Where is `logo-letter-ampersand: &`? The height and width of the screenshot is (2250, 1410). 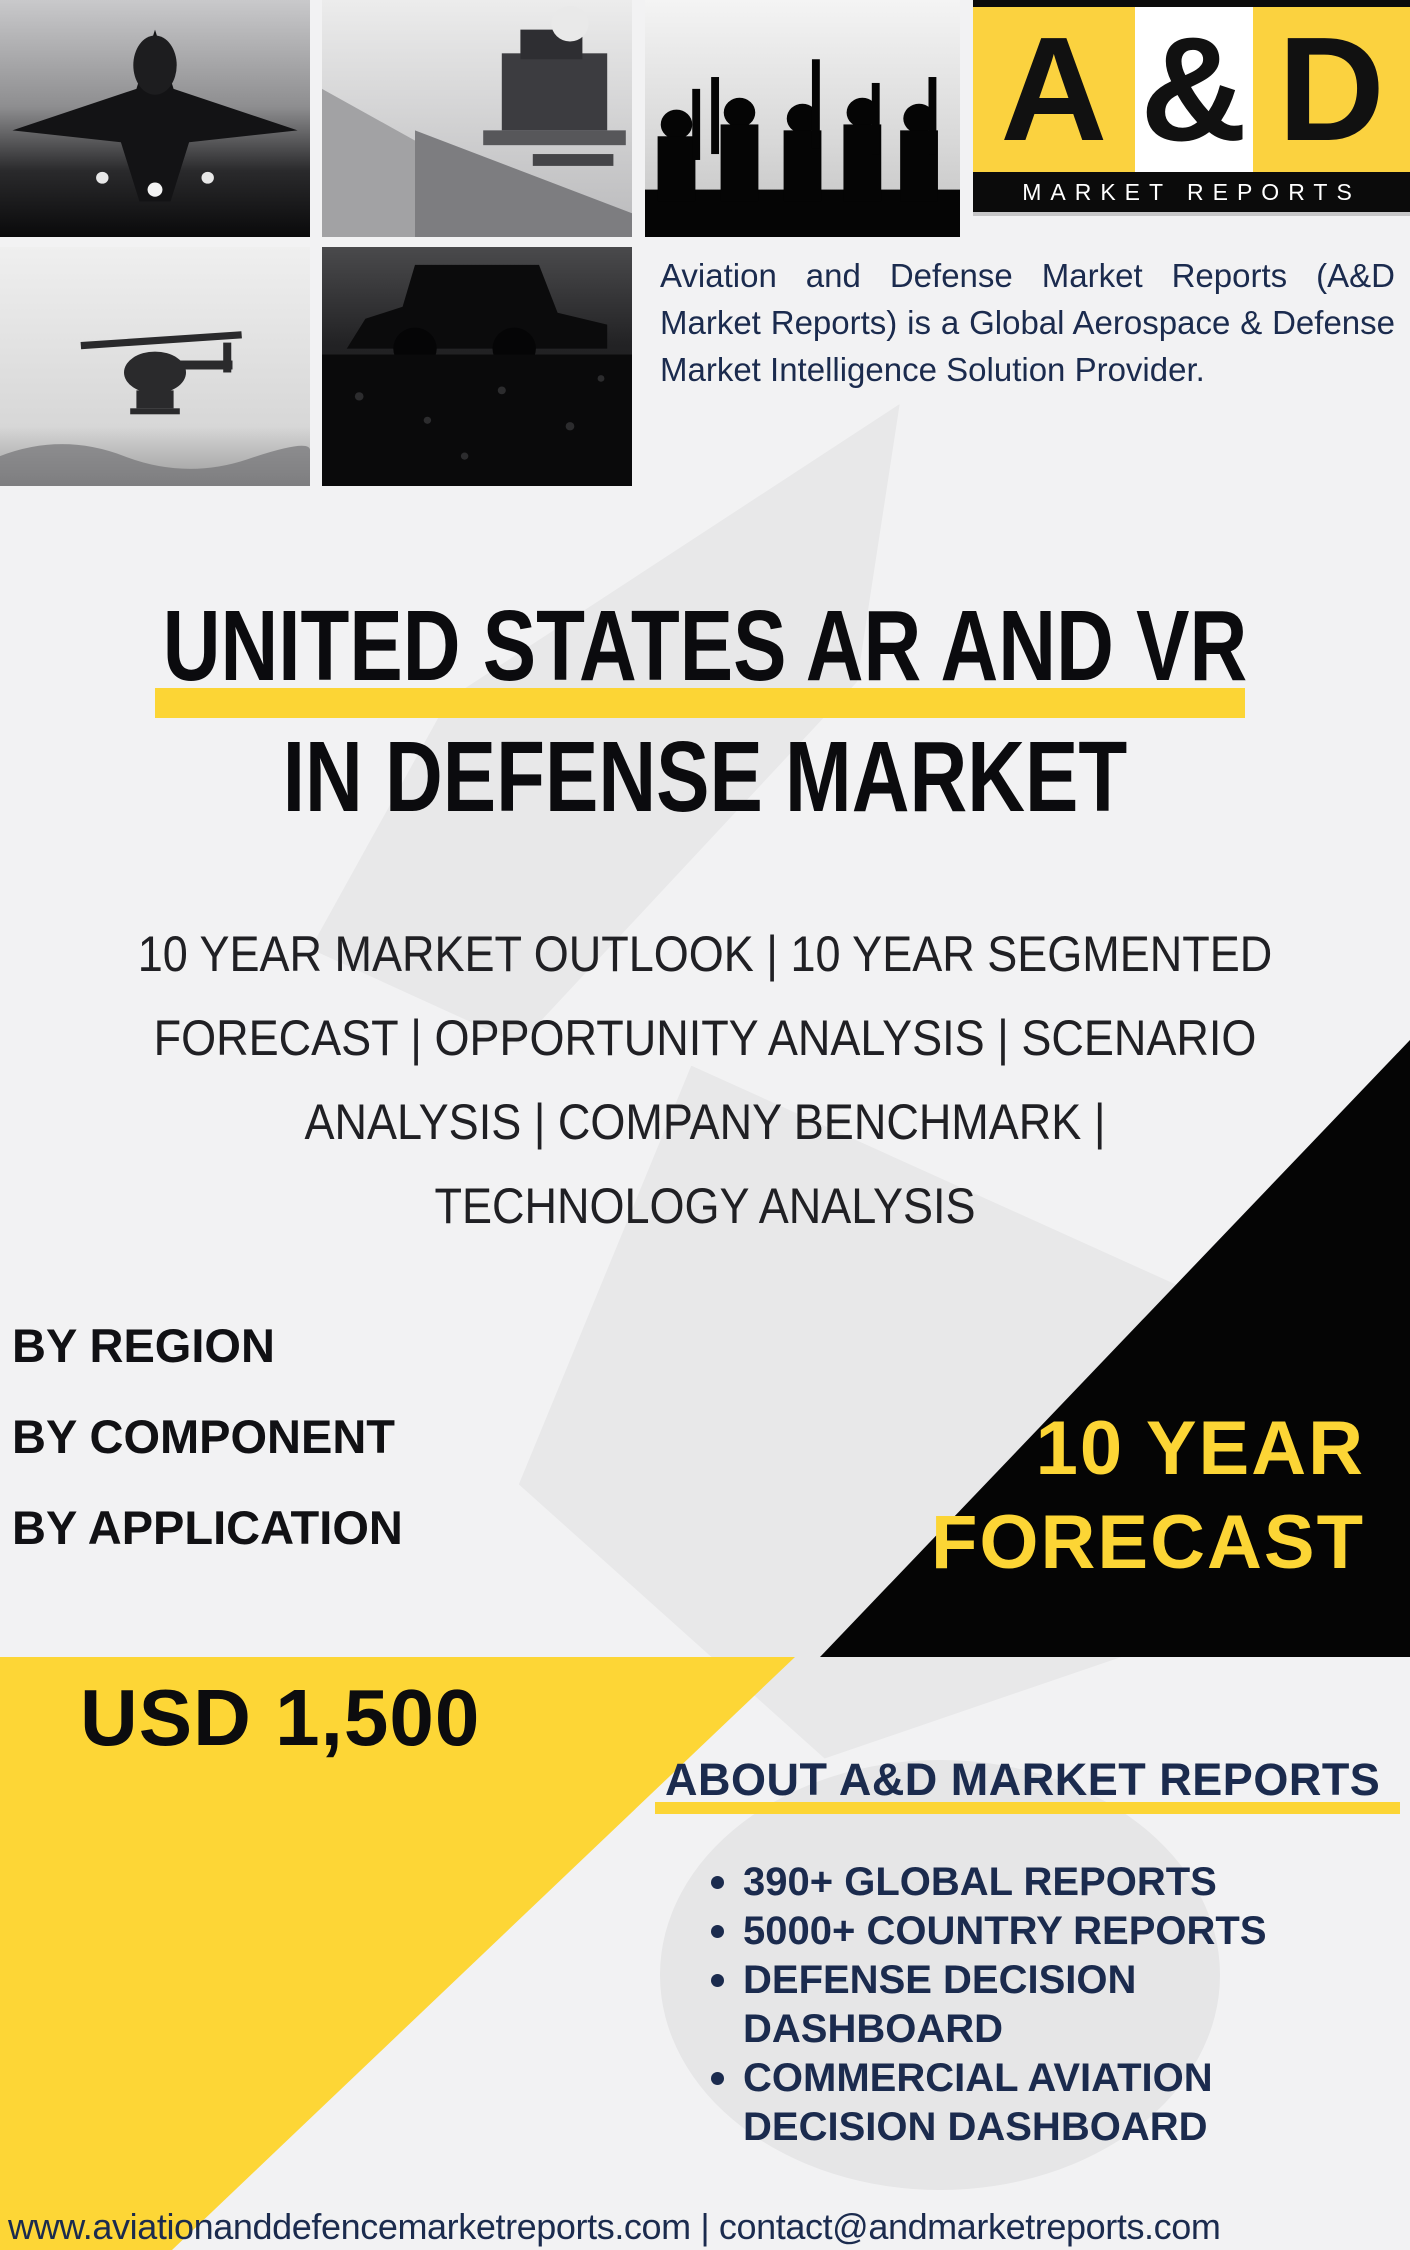 logo-letter-ampersand: & is located at coordinates (1193, 89).